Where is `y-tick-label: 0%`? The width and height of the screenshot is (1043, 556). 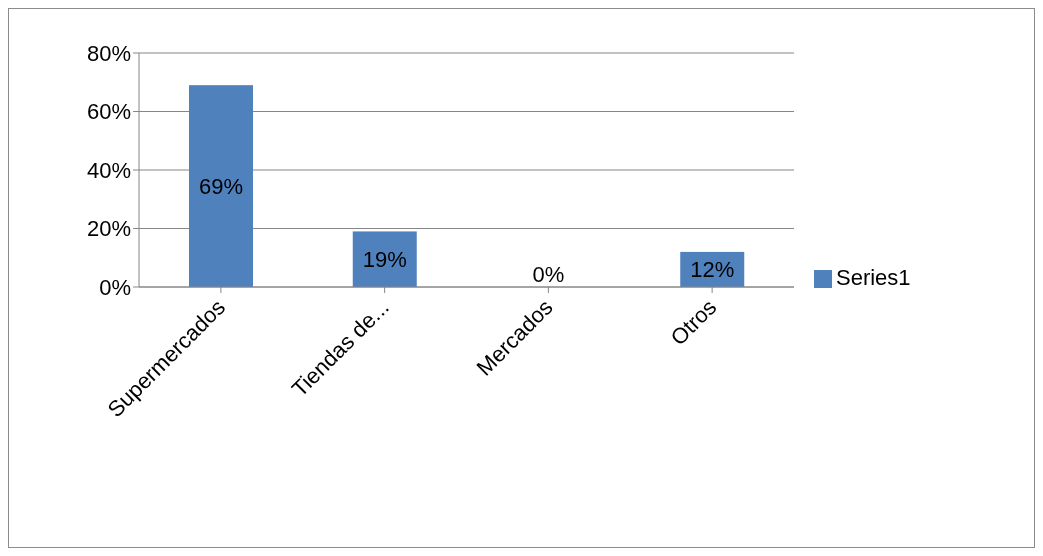 y-tick-label: 0% is located at coordinates (115, 287).